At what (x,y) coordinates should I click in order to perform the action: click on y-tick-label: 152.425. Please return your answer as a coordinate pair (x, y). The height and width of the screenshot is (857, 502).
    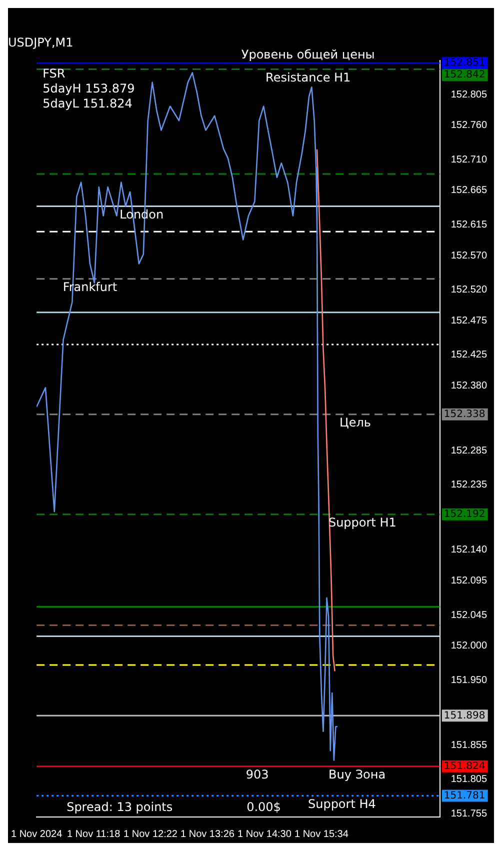
    Looking at the image, I should click on (469, 355).